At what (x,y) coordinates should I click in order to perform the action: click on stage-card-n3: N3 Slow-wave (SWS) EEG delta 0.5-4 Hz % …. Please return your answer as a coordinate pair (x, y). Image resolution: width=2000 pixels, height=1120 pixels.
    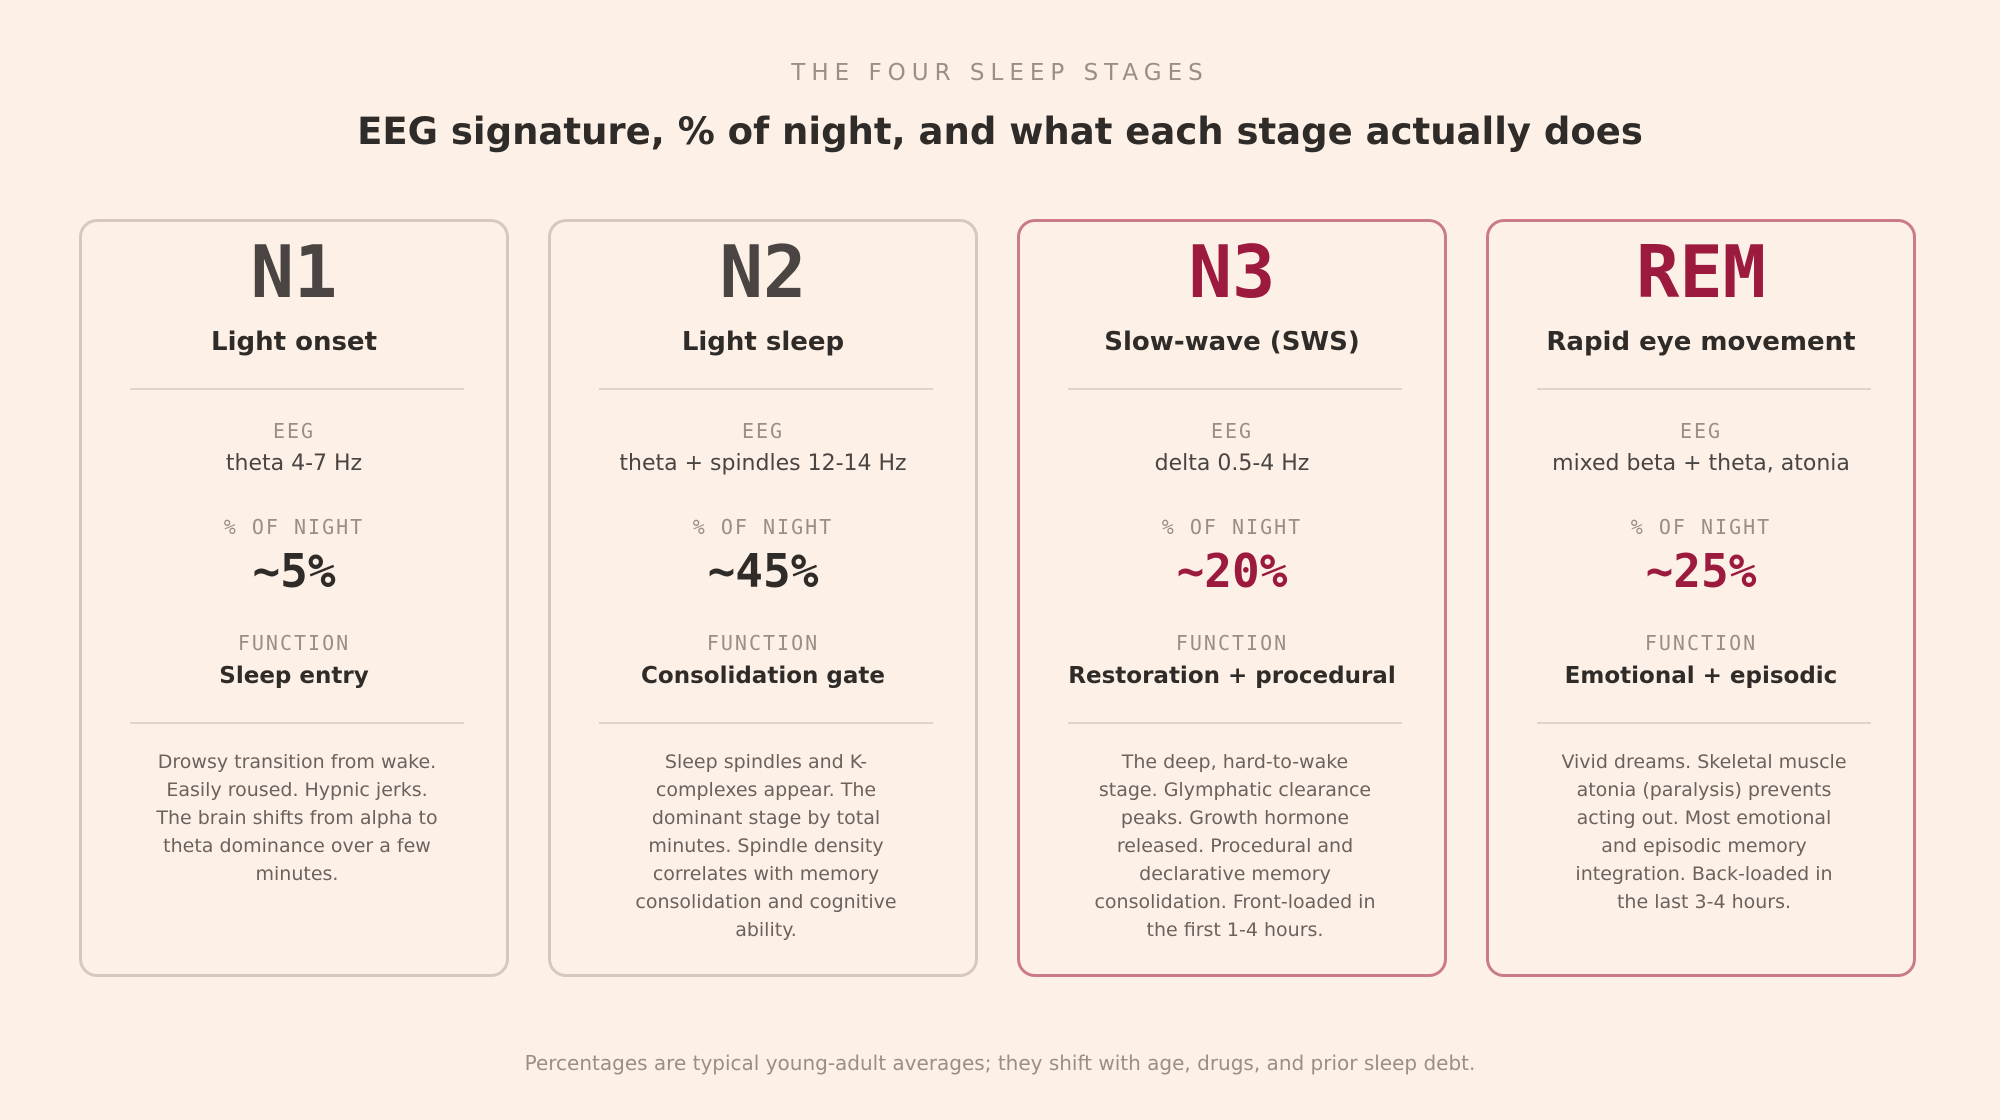
    Looking at the image, I should click on (1232, 598).